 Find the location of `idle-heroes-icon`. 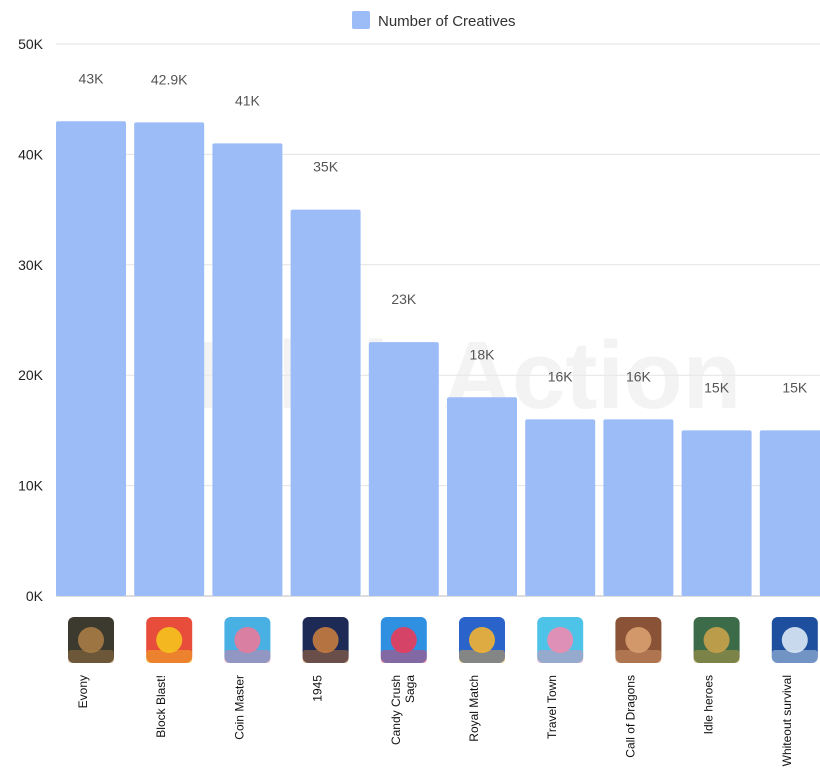

idle-heroes-icon is located at coordinates (716, 640).